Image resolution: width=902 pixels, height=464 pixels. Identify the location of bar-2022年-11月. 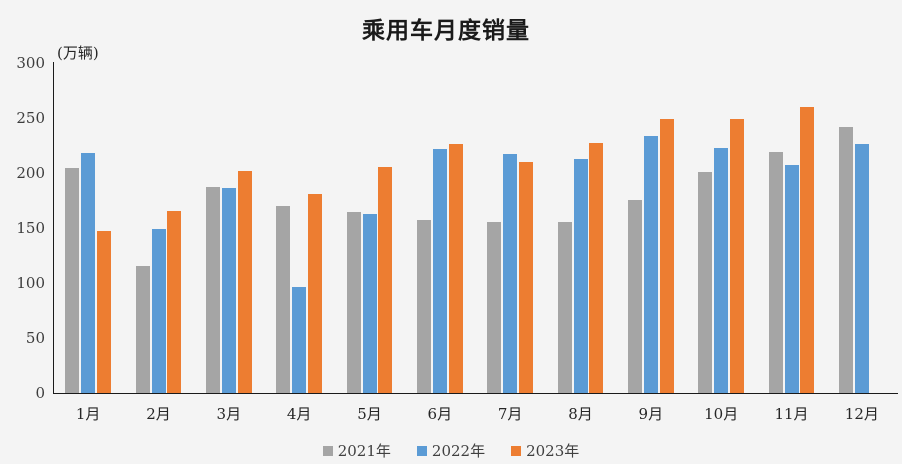
(791, 278).